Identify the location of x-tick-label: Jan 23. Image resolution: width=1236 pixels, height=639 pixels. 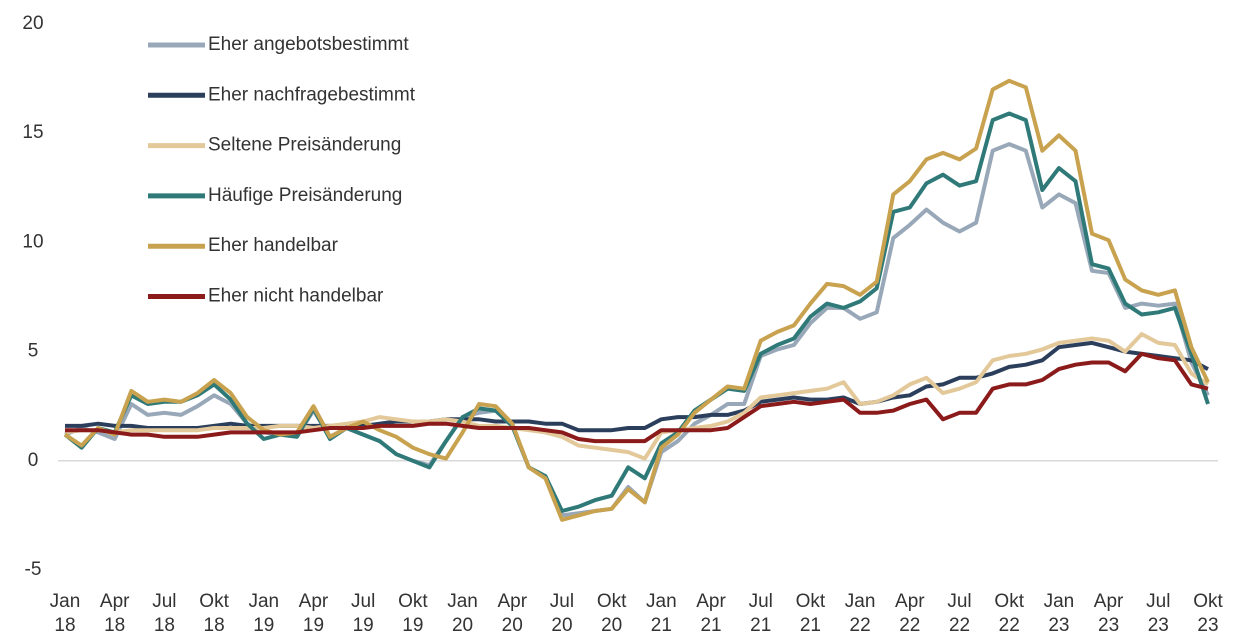
(1059, 613).